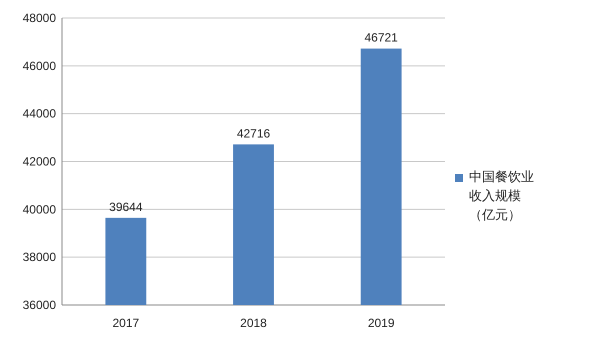 Image resolution: width=600 pixels, height=357 pixels. What do you see at coordinates (39, 65) in the screenshot?
I see `y-tick-label: 46000` at bounding box center [39, 65].